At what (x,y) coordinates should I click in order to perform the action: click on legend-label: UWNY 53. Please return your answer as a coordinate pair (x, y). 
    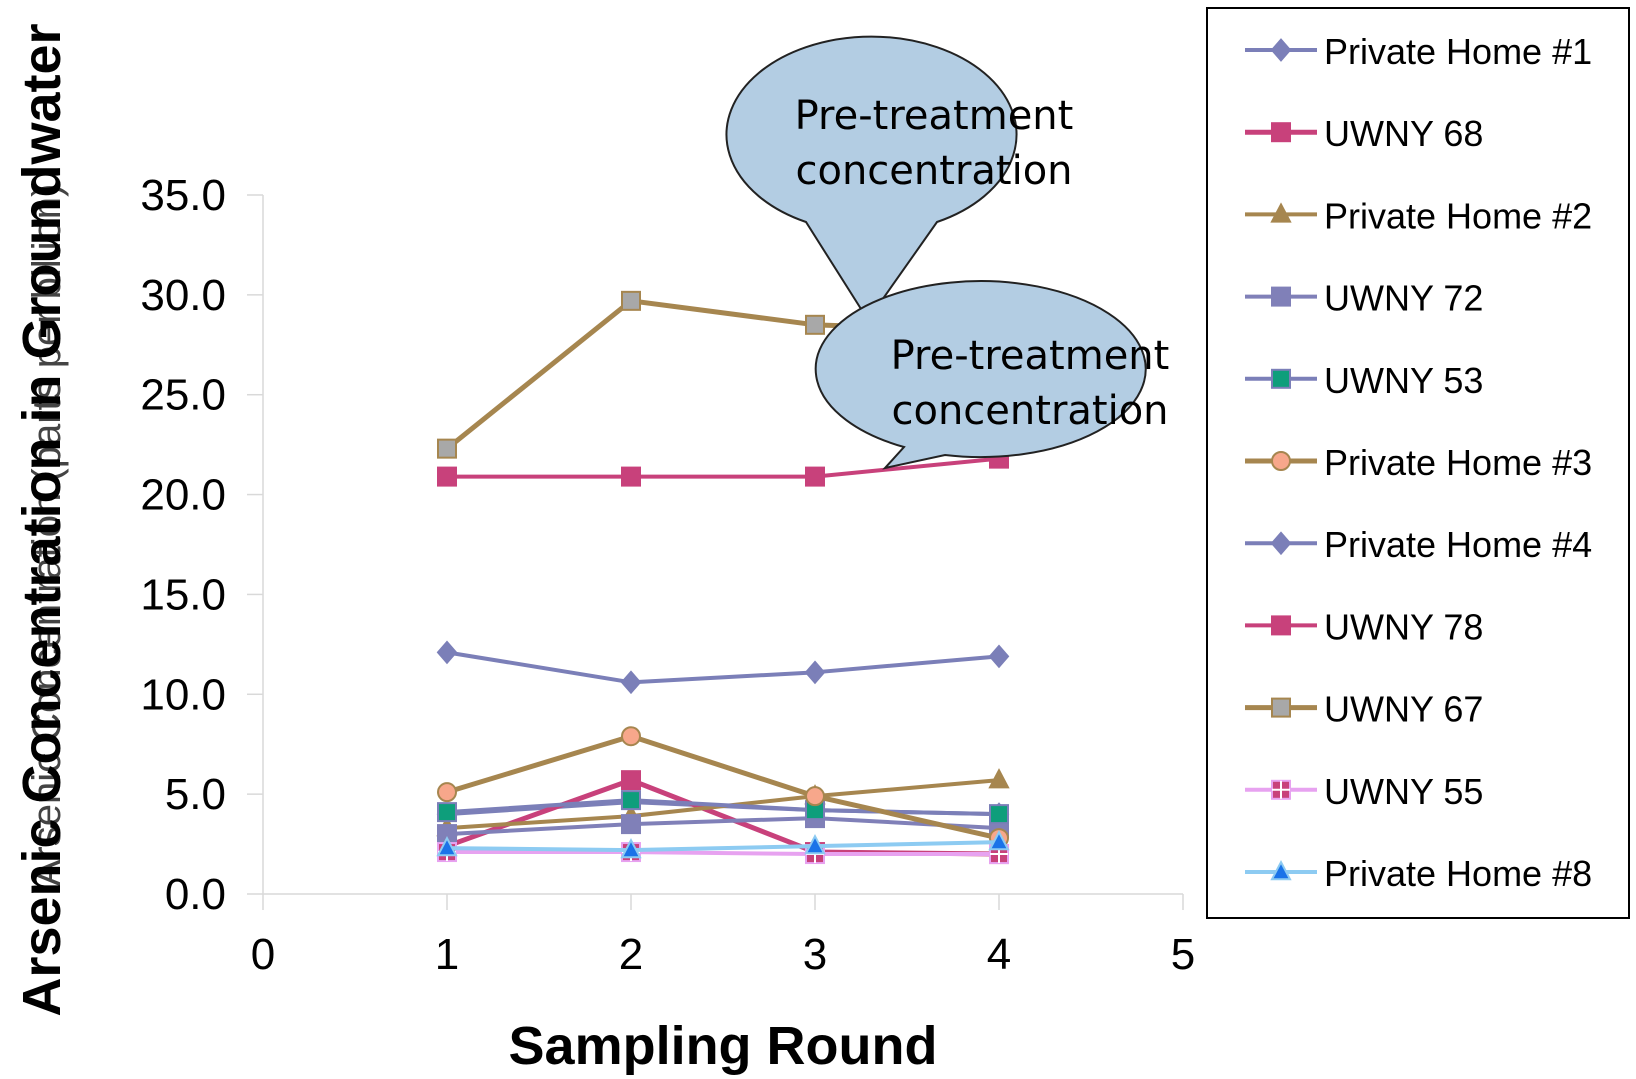
    Looking at the image, I should click on (1403, 380).